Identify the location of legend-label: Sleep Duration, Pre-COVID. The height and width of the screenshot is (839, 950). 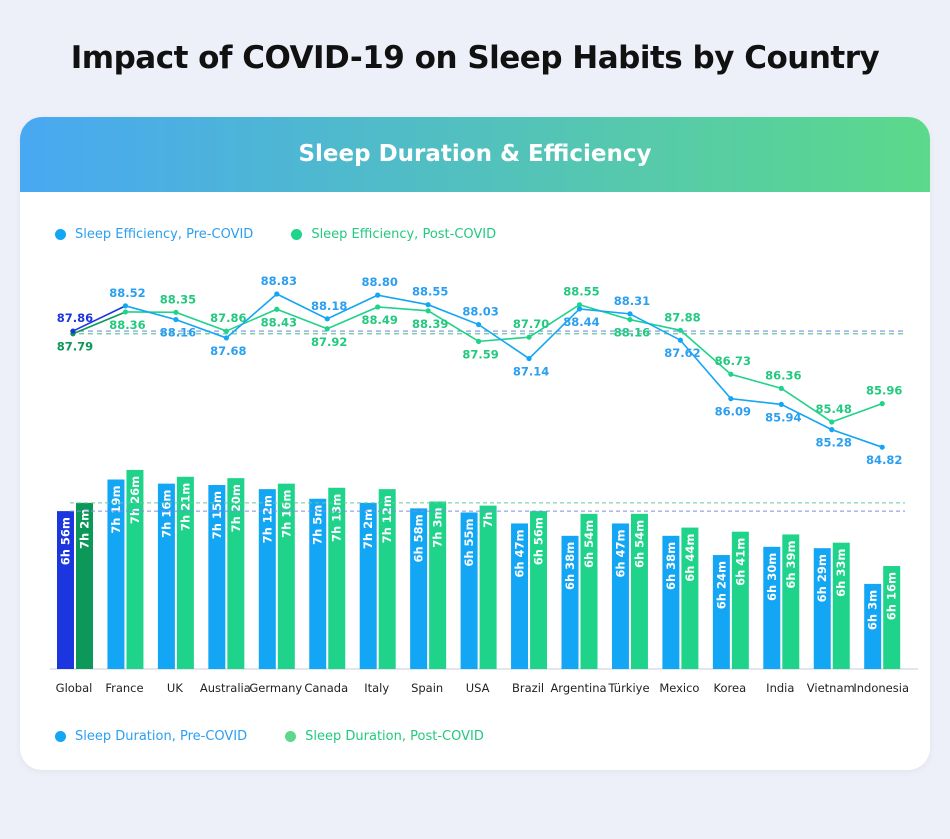
(161, 736).